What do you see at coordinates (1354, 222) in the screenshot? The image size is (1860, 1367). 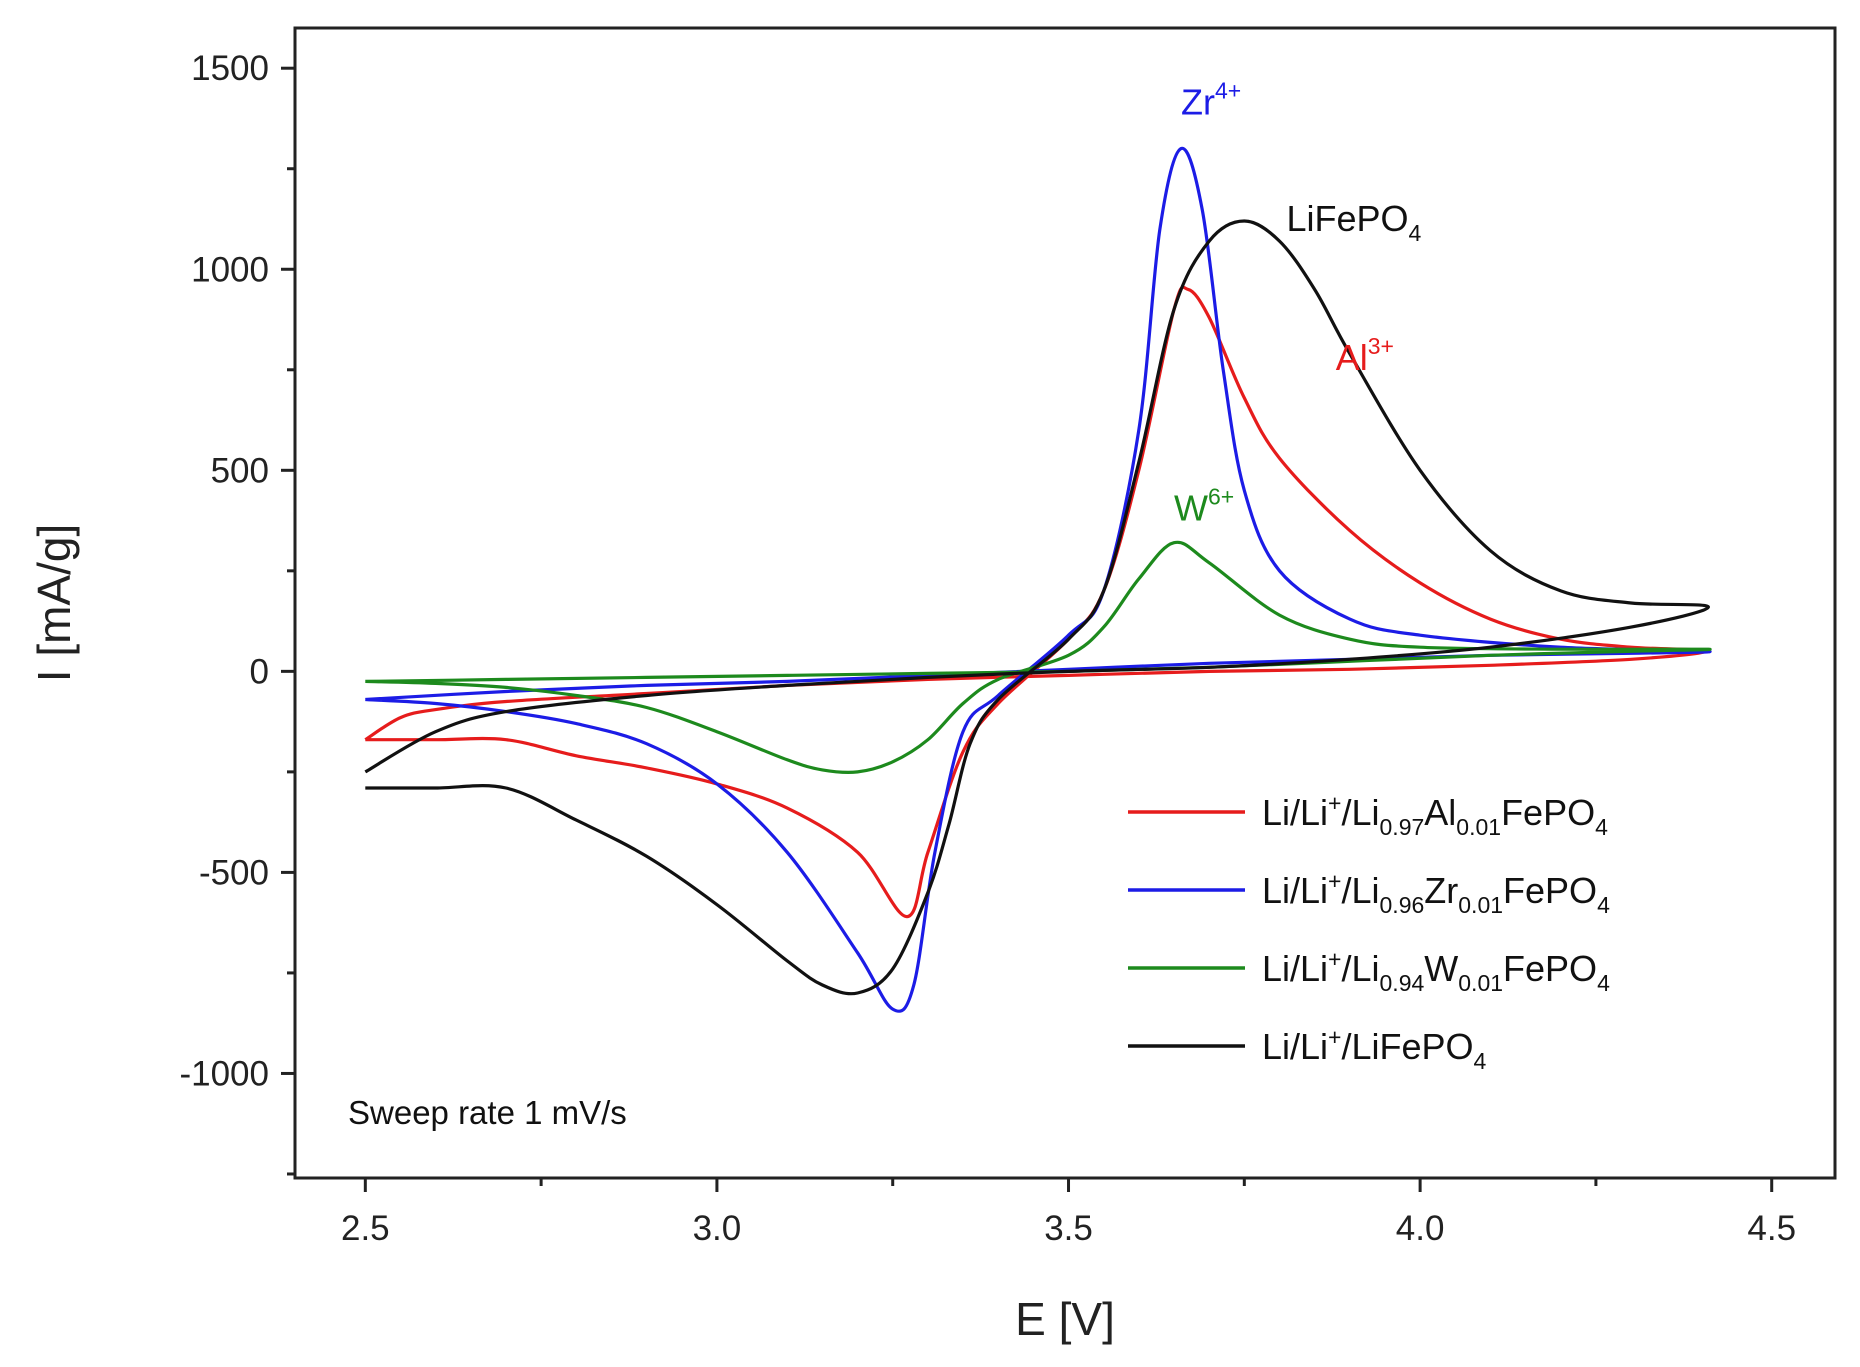 I see `peak-label: LiFePO4` at bounding box center [1354, 222].